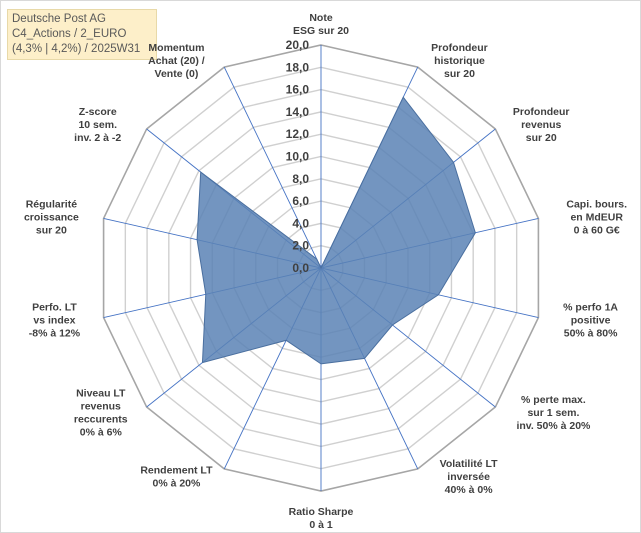 The width and height of the screenshot is (641, 533). I want to click on axis-label-line: positive, so click(591, 320).